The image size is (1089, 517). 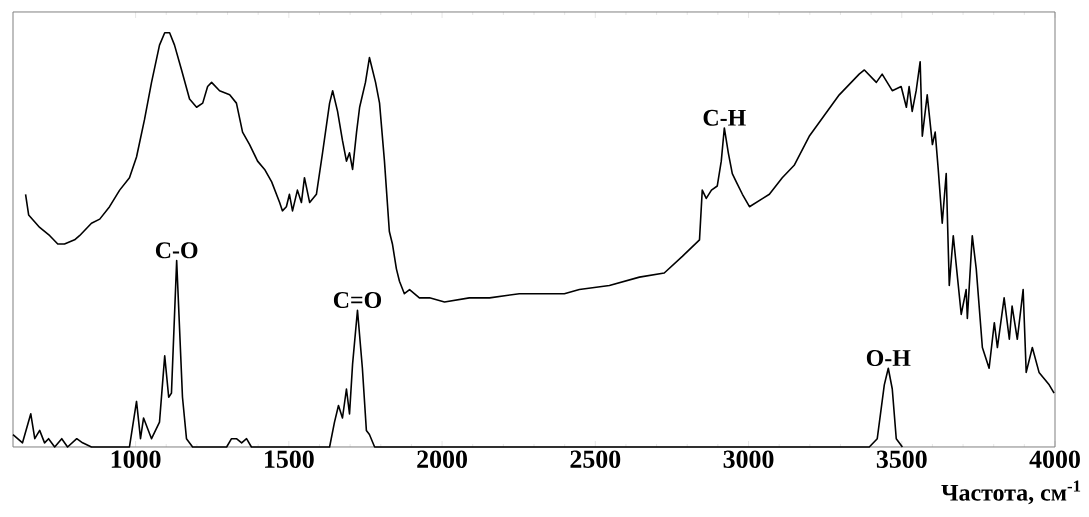 What do you see at coordinates (901, 459) in the screenshot?
I see `x-tick-label: 3500` at bounding box center [901, 459].